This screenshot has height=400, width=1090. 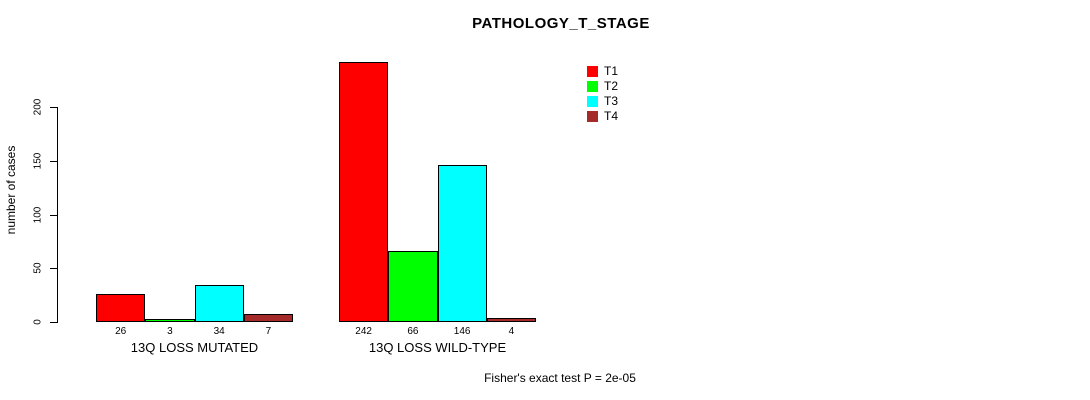 What do you see at coordinates (121, 308) in the screenshot?
I see `bar-t1-group1` at bounding box center [121, 308].